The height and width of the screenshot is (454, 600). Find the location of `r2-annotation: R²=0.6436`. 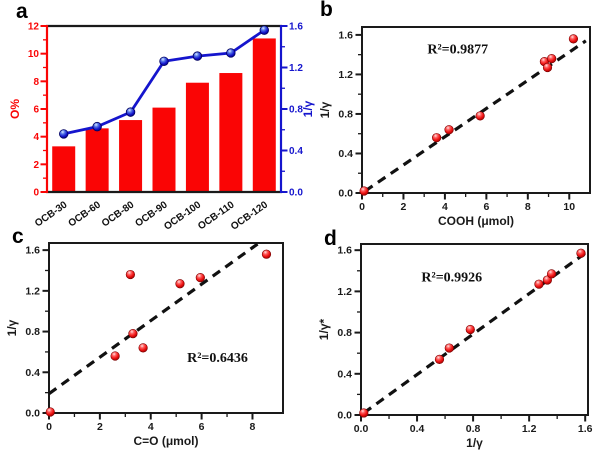

r2-annotation: R²=0.6436 is located at coordinates (217, 358).